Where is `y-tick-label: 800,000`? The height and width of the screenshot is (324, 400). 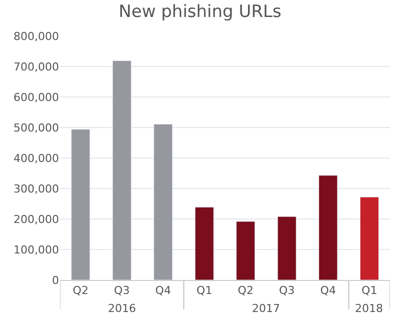 y-tick-label: 800,000 is located at coordinates (36, 36).